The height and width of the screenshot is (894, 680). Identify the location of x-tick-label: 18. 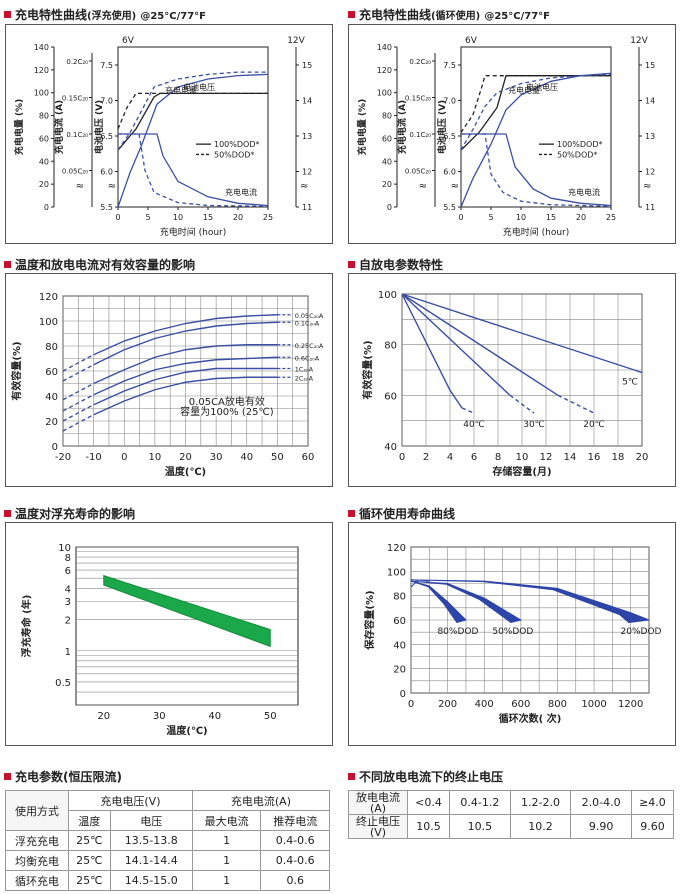
(618, 457).